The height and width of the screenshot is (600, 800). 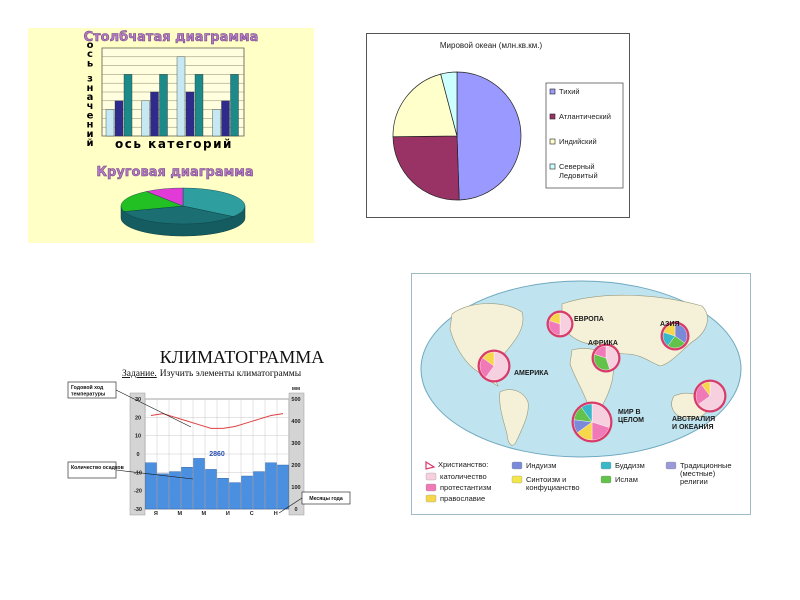 I want to click on pie3d-chart, so click(x=183, y=212).